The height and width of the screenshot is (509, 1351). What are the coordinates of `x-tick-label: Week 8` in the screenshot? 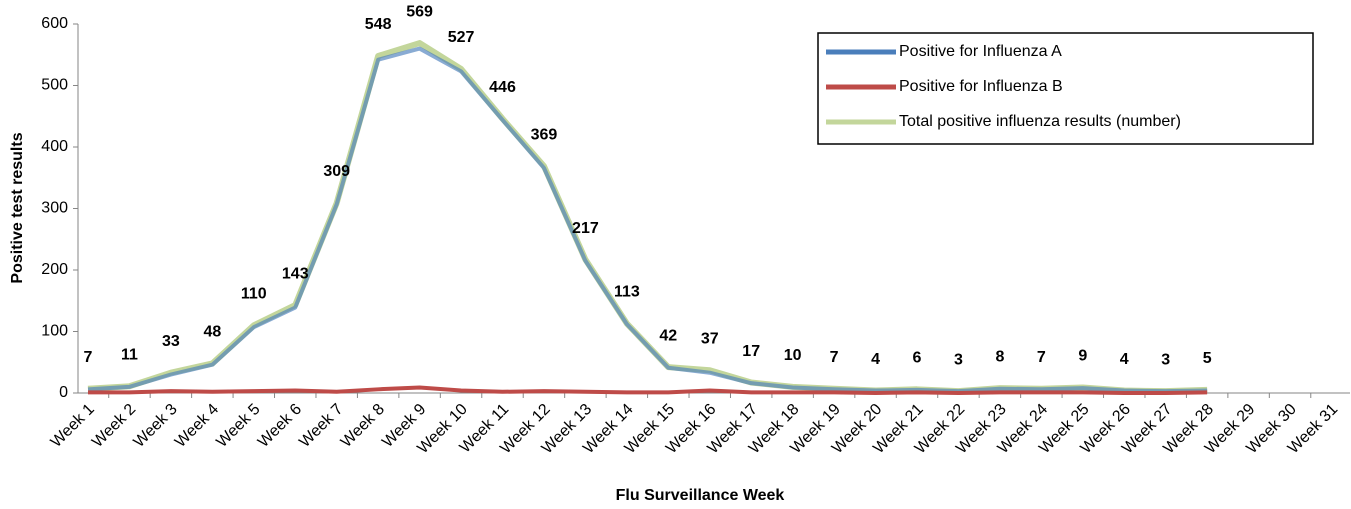 It's located at (363, 426).